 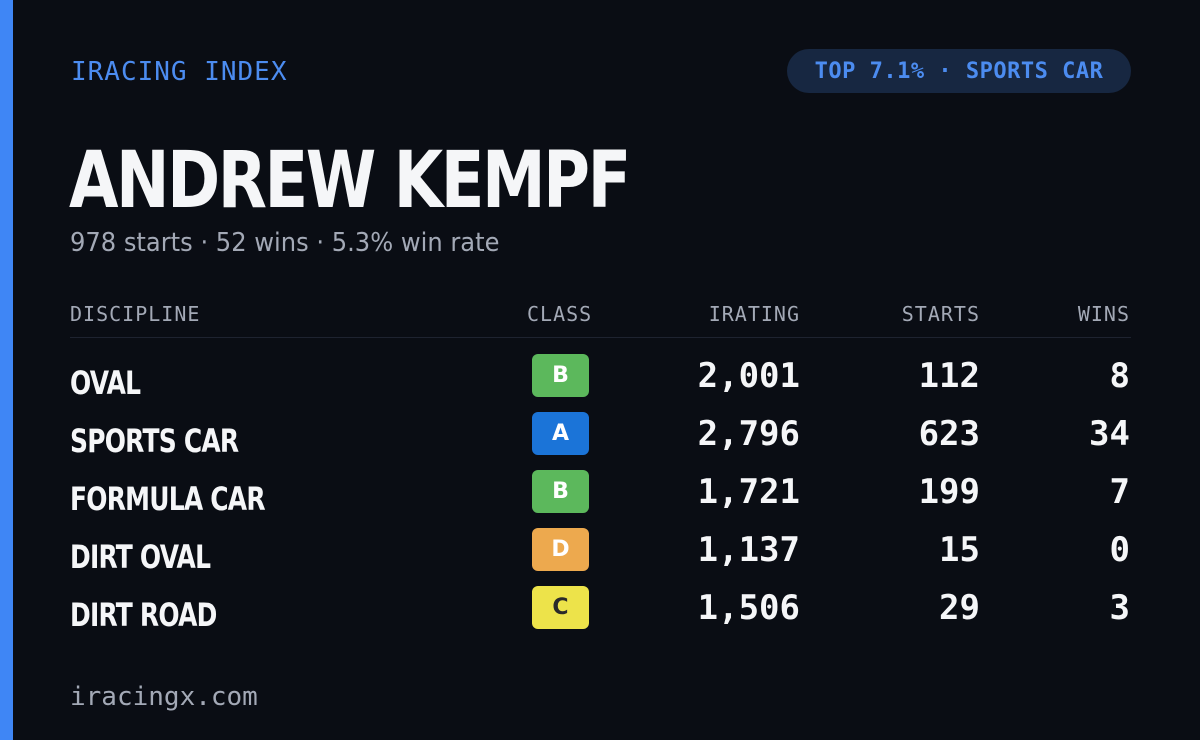 I want to click on starts-value: 199, so click(x=949, y=492).